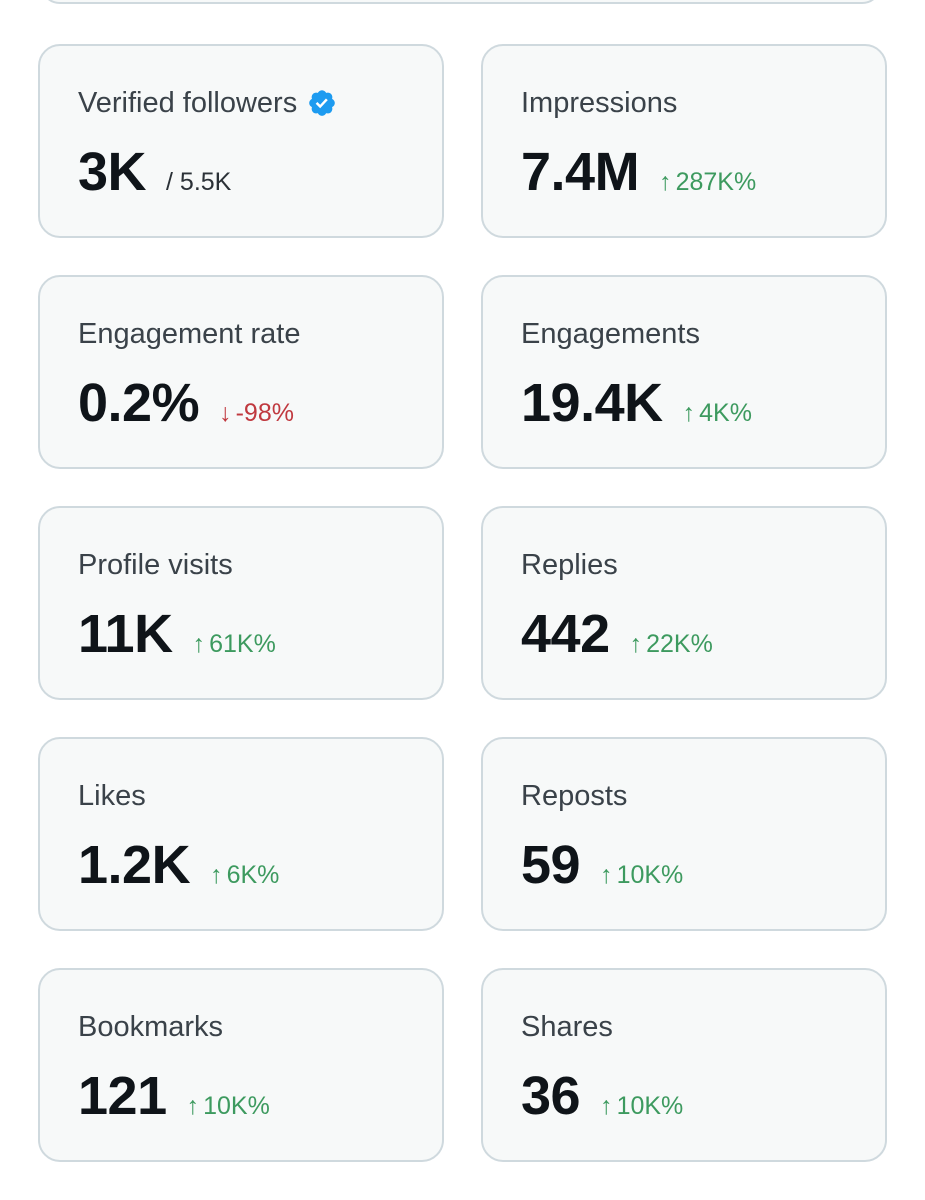 This screenshot has width=925, height=1200. I want to click on metric-delta: ↑ 6K%, so click(244, 875).